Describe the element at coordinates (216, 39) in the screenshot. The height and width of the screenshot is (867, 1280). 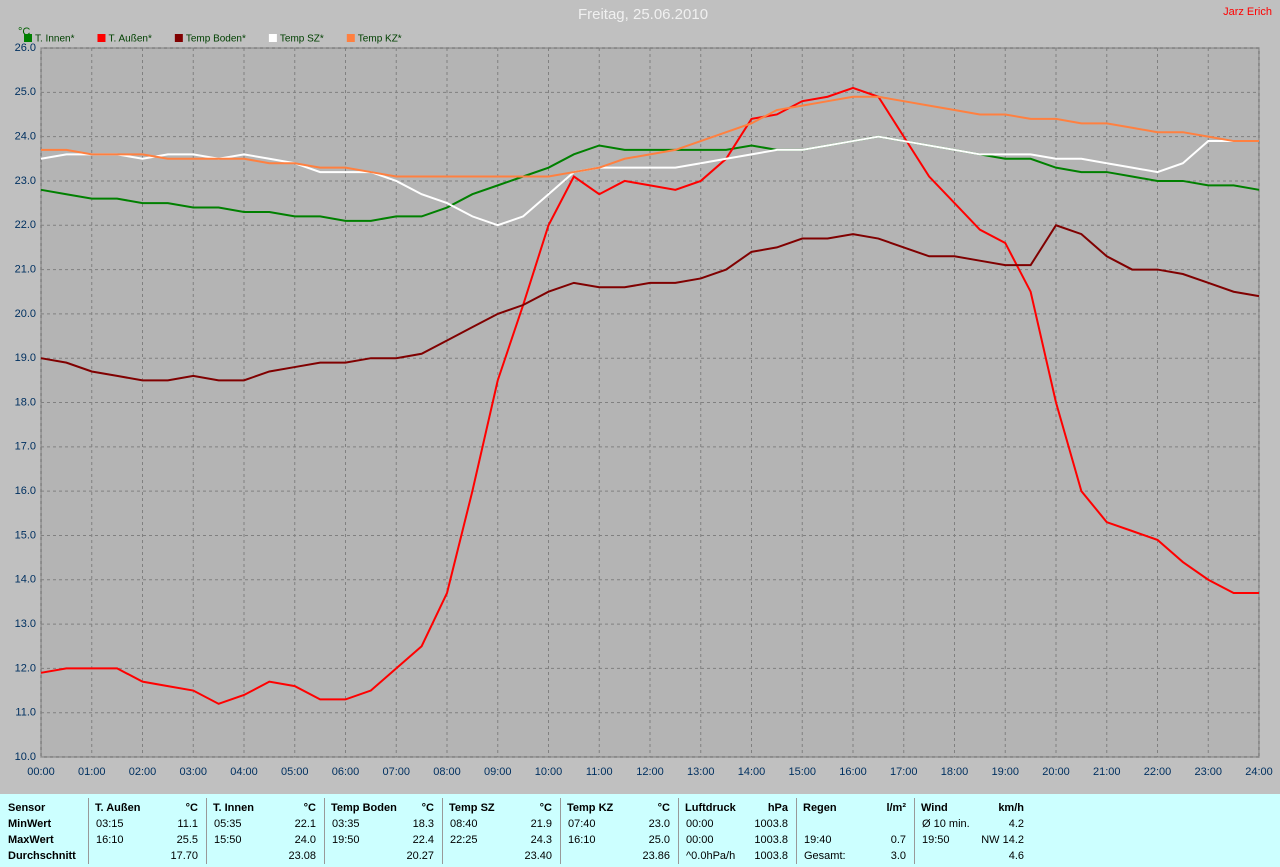
I see `legend-label: Temp Boden*` at that location.